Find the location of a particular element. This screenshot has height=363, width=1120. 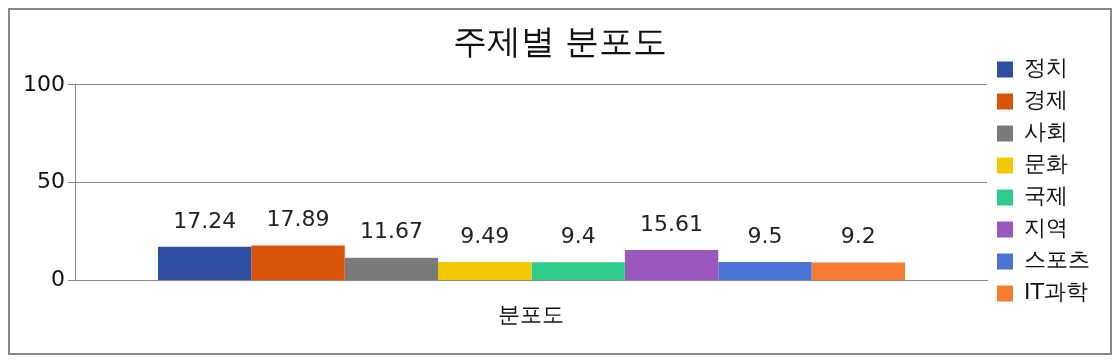

x-tick-label: 분포도 is located at coordinates (531, 314).